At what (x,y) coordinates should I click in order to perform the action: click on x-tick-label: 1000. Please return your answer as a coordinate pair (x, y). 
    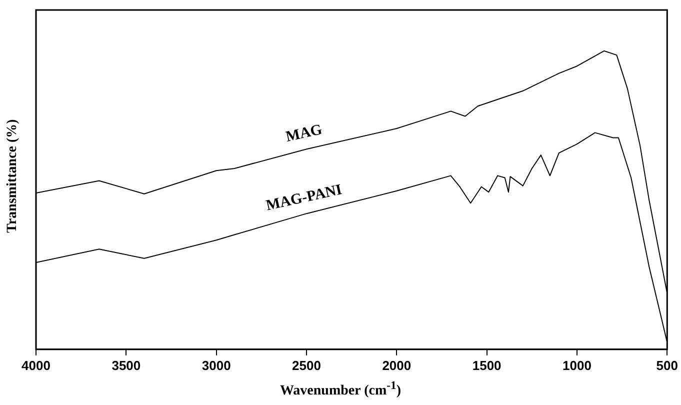
    Looking at the image, I should click on (577, 365).